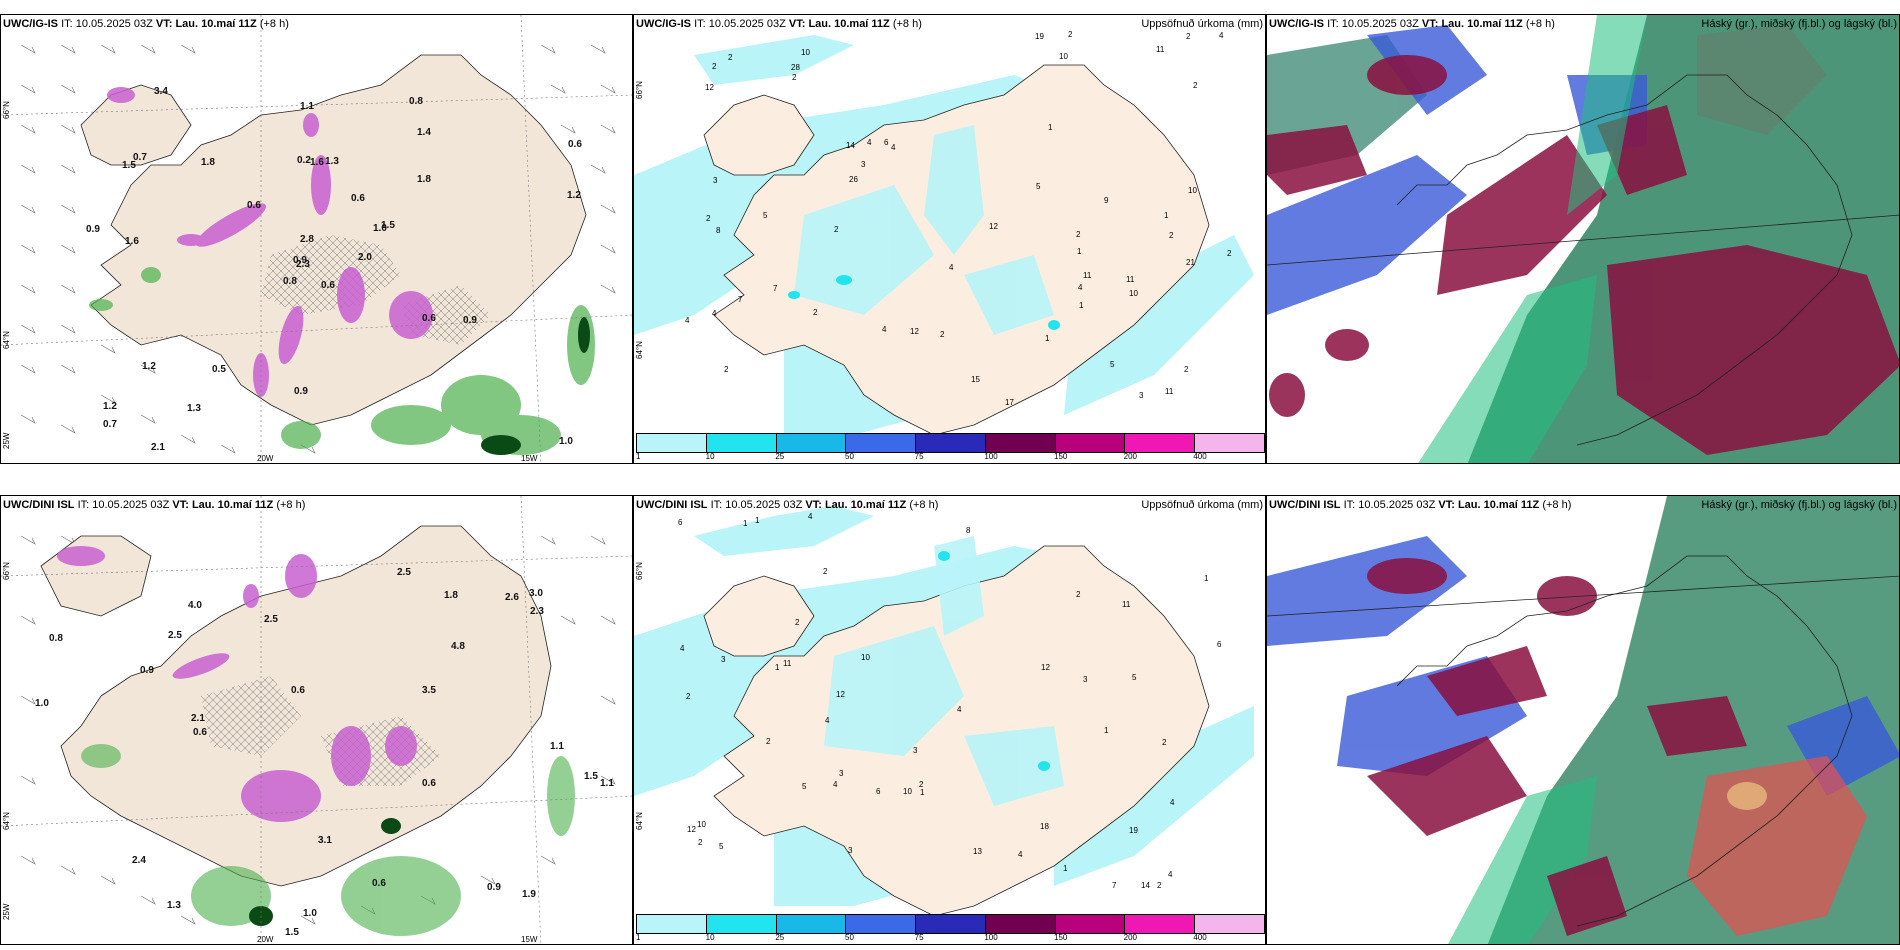 The height and width of the screenshot is (950, 1900). What do you see at coordinates (574, 195) in the screenshot?
I see `value-label: 1.2` at bounding box center [574, 195].